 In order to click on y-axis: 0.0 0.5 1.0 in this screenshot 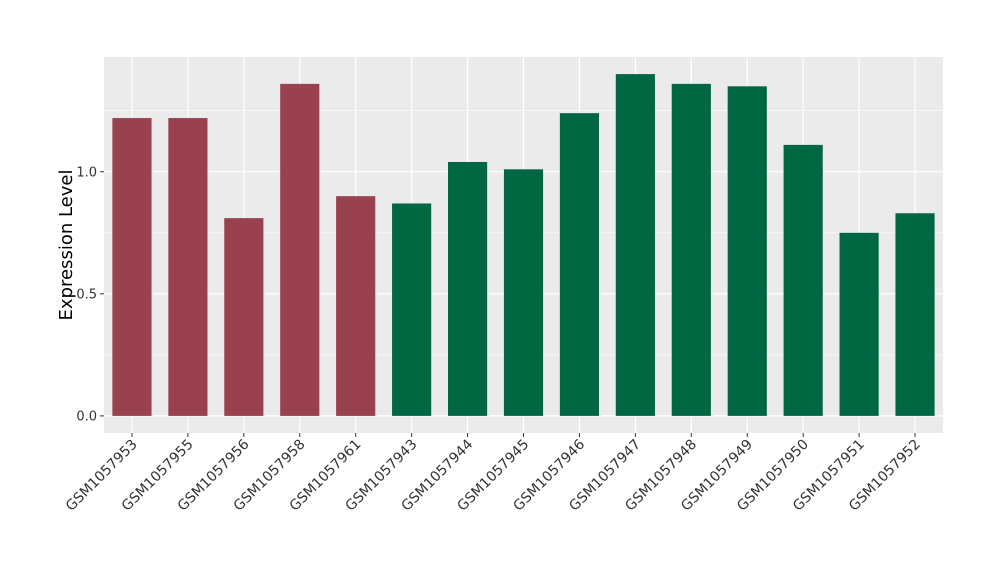, I will do `click(90, 294)`.